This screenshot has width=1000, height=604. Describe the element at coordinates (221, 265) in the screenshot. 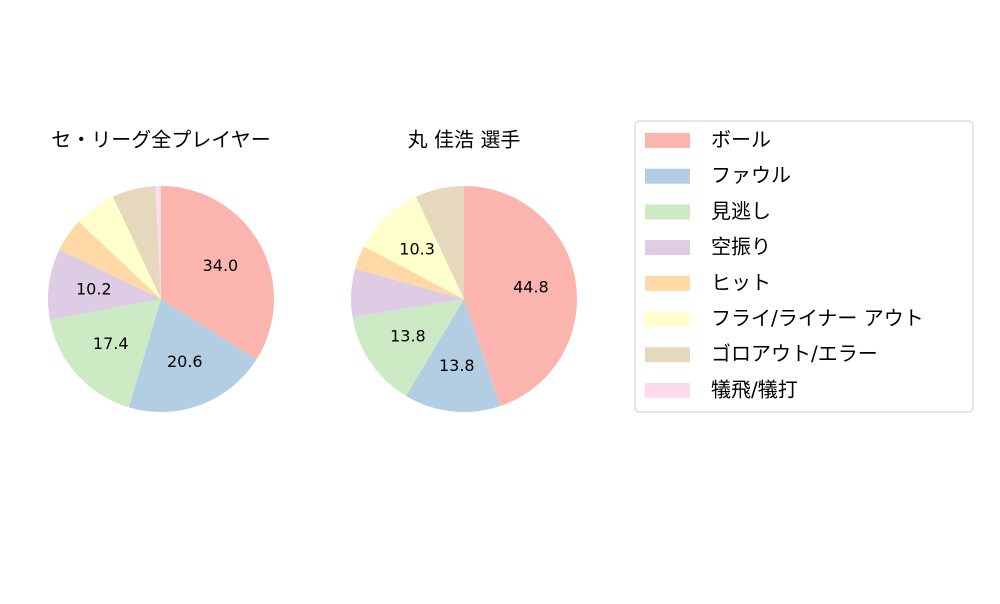

I see `value-label: 34.0` at that location.